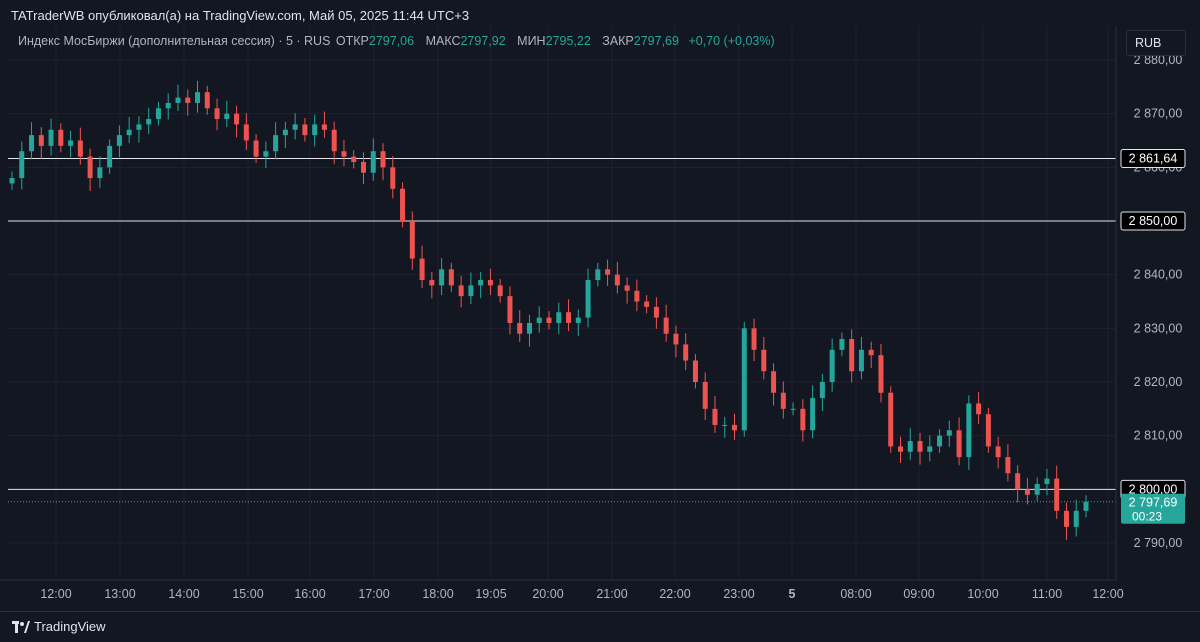  I want to click on price-tick-label: 2 810,00, so click(1158, 436).